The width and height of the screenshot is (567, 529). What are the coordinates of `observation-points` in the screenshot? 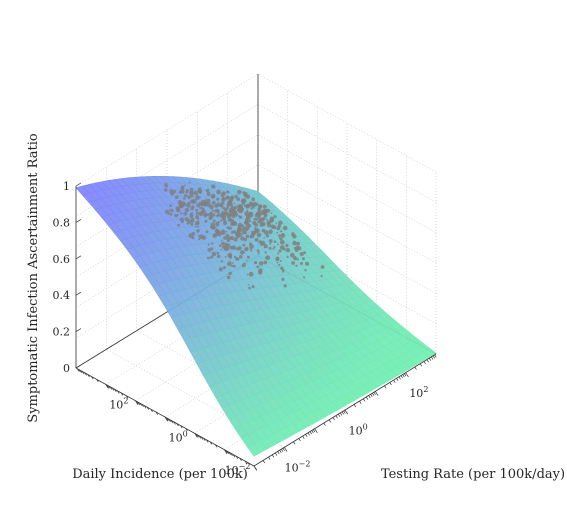 It's located at (244, 235).